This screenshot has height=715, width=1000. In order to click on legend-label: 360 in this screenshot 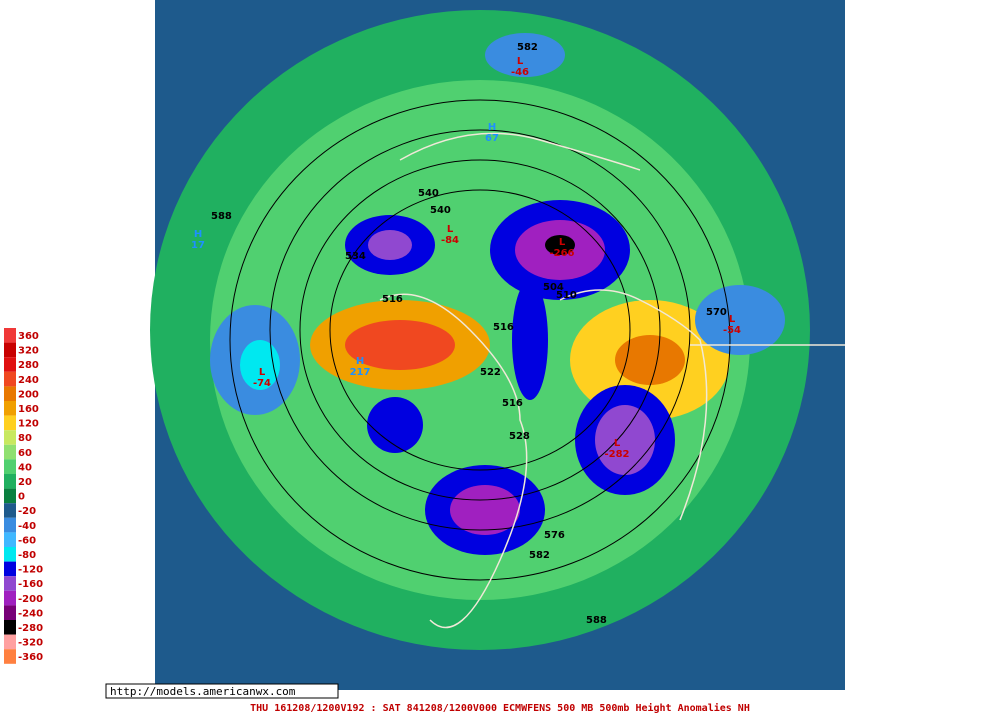, I will do `click(28, 336)`.